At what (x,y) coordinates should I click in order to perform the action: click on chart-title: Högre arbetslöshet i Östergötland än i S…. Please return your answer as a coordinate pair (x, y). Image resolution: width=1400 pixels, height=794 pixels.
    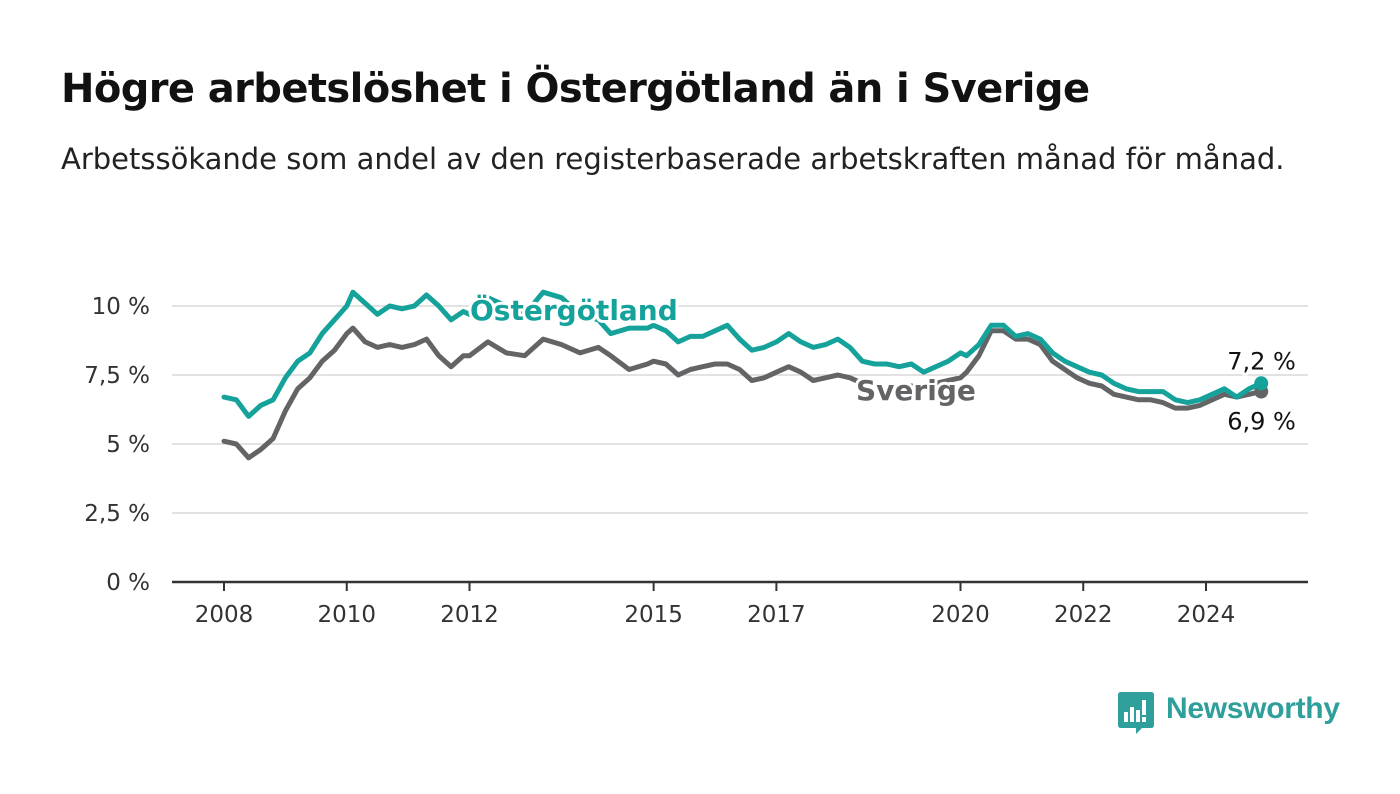
    Looking at the image, I should click on (575, 89).